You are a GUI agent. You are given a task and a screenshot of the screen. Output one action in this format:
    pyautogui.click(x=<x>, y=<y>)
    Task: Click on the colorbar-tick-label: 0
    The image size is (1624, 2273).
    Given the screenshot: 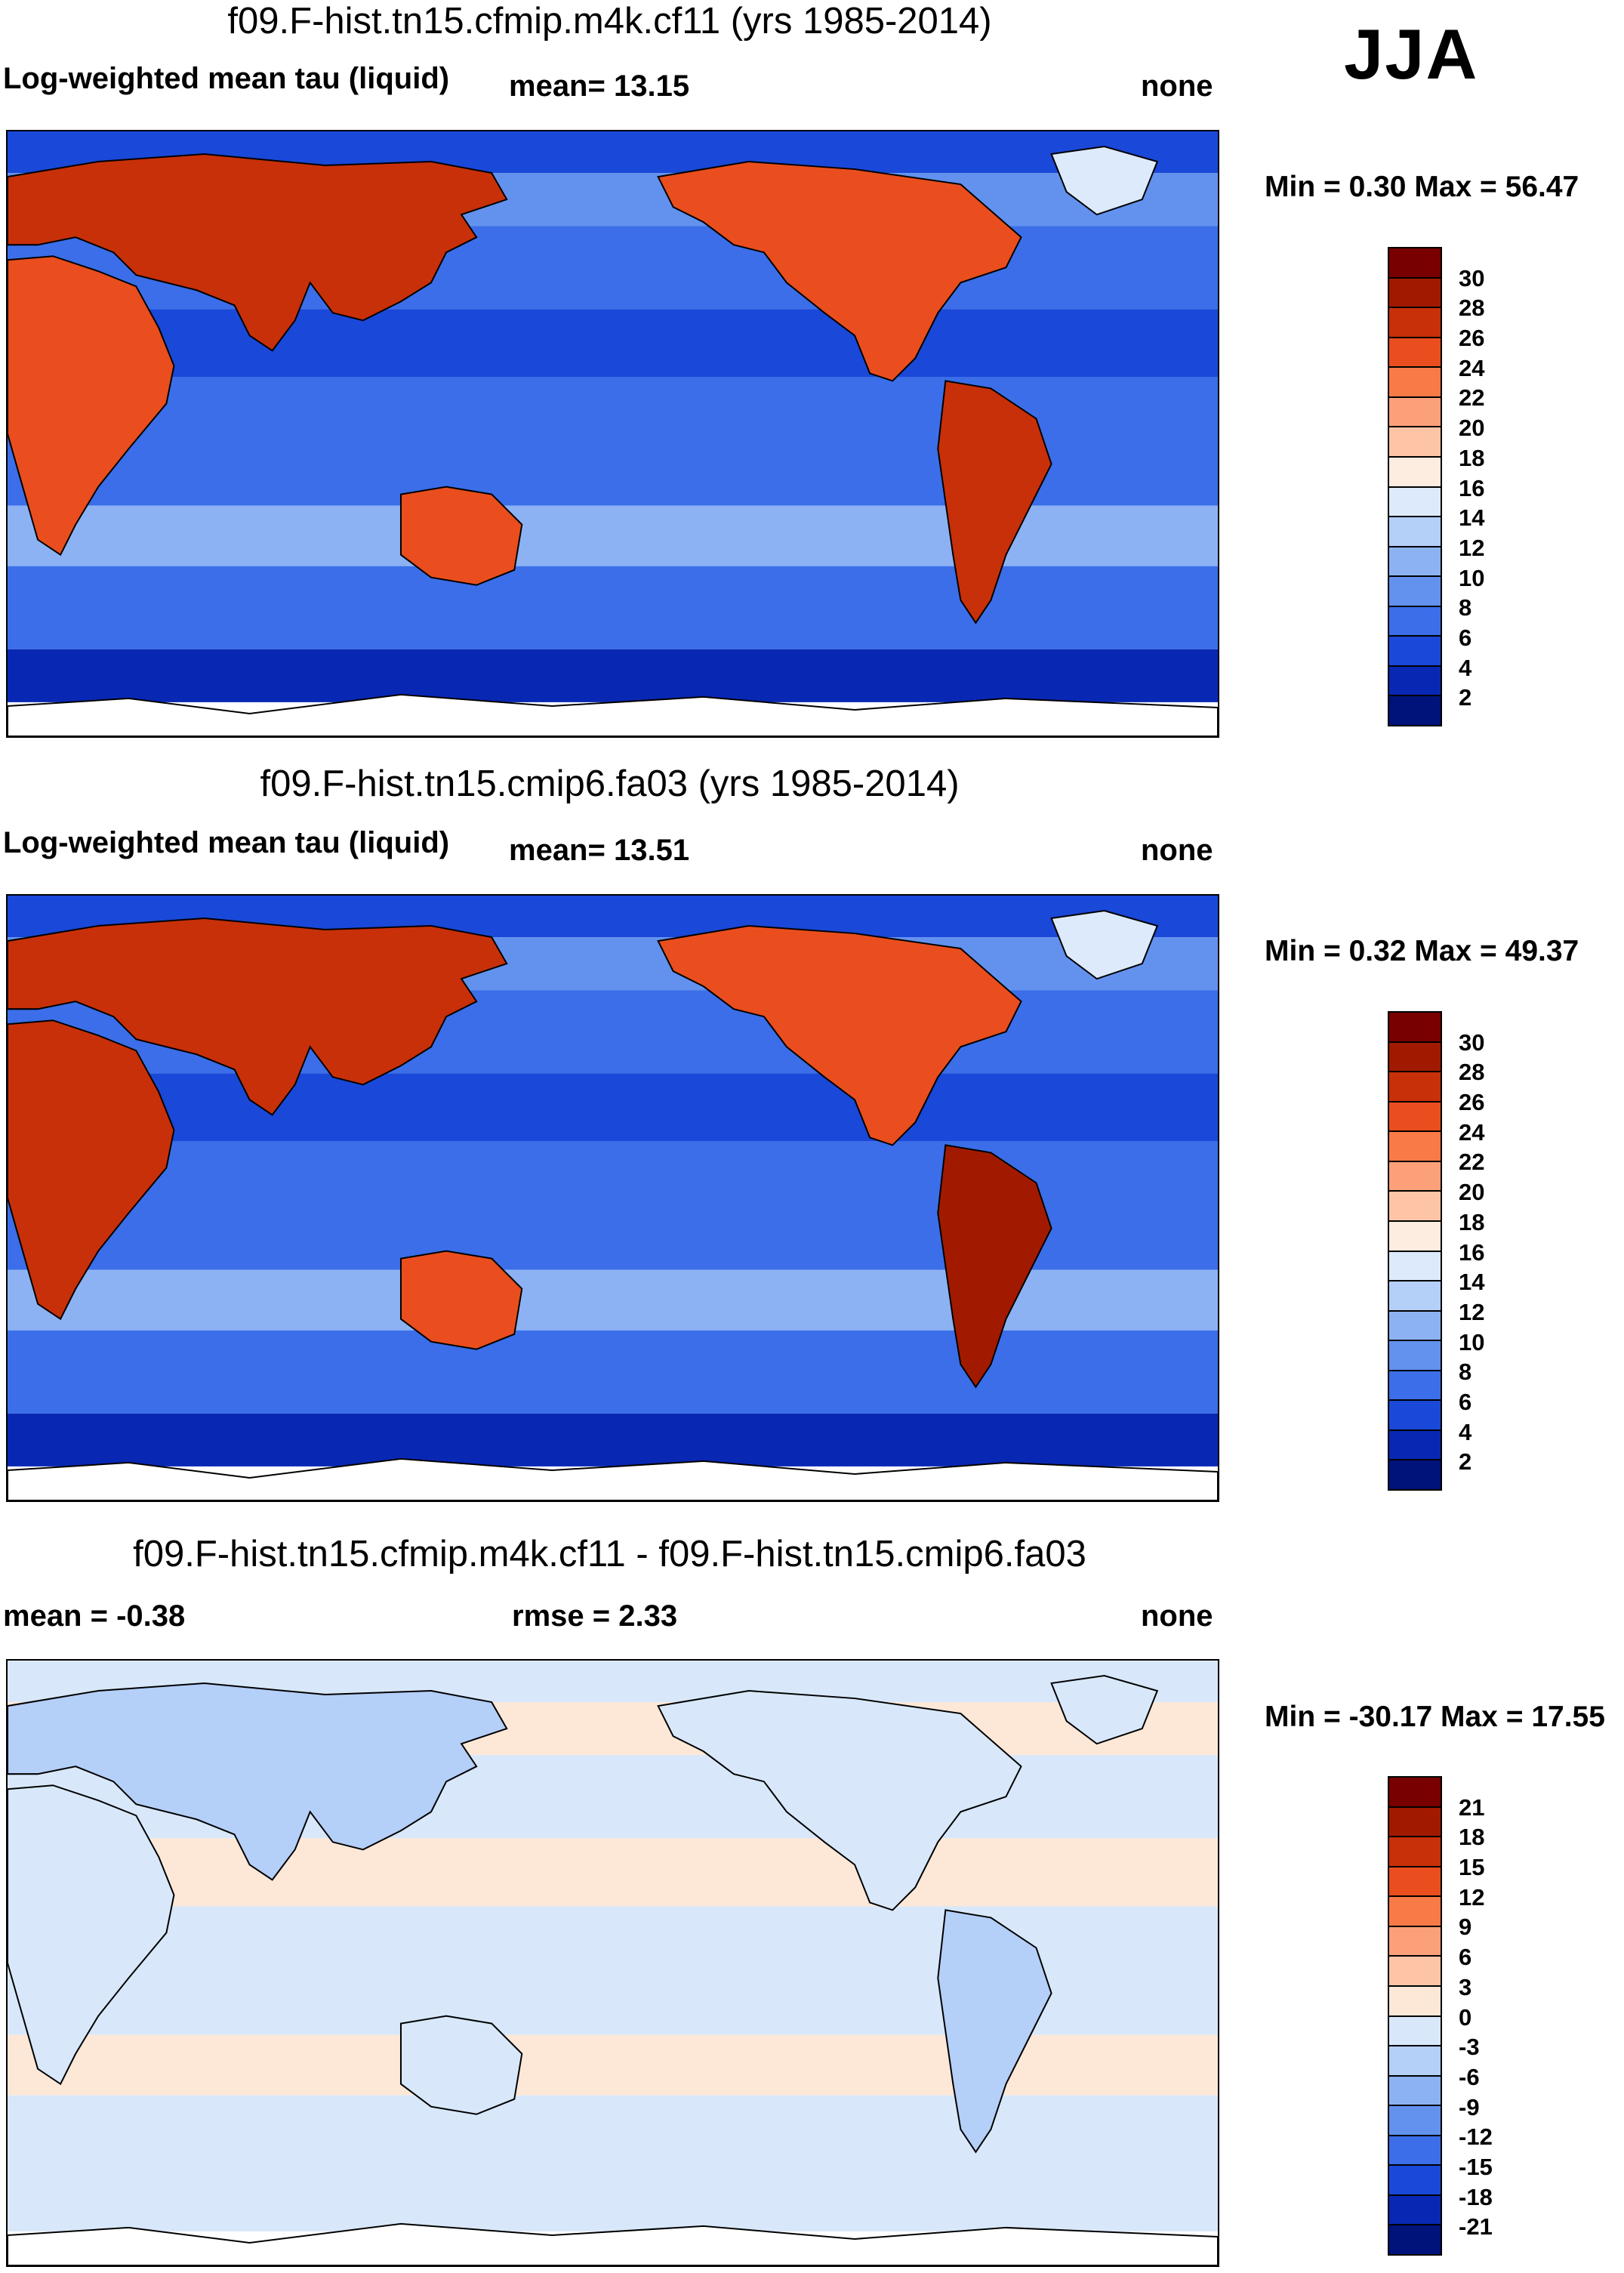 What is the action you would take?
    pyautogui.click(x=1466, y=2017)
    